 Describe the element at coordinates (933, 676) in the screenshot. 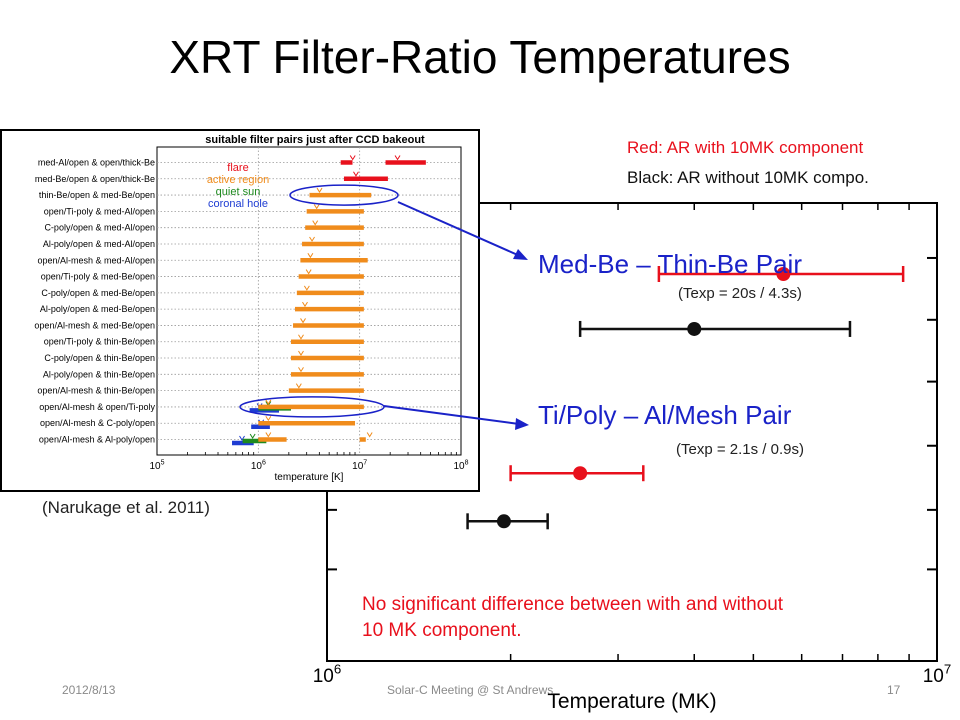

I see `main-x-tick-label-1-base: 10` at that location.